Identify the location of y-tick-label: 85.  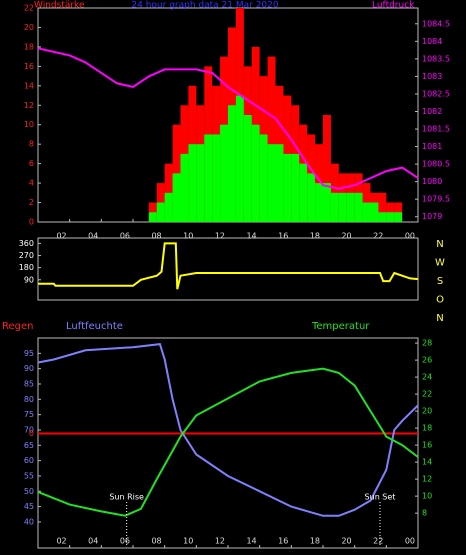
(29, 383).